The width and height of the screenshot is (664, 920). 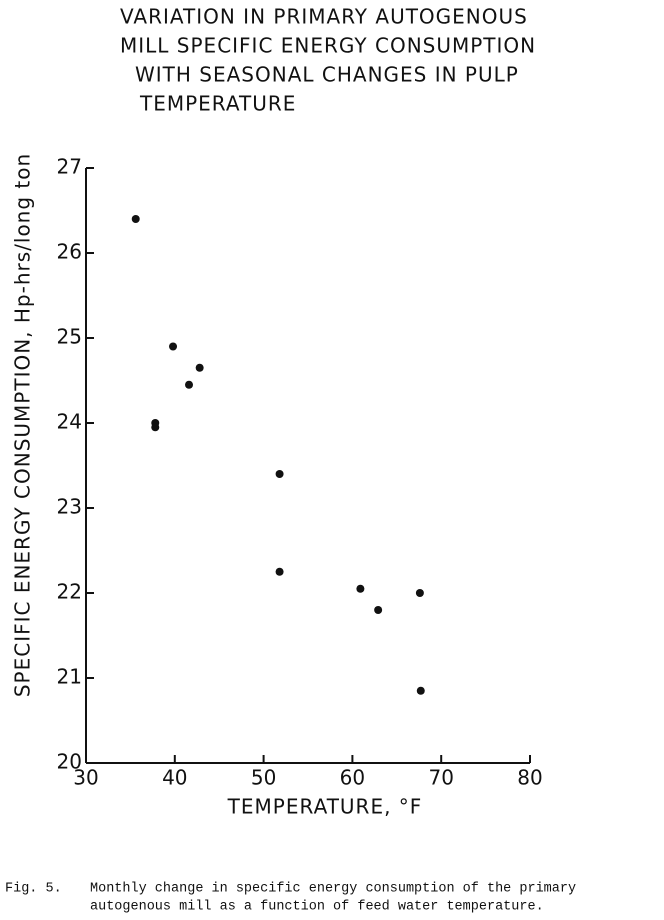 What do you see at coordinates (69, 167) in the screenshot?
I see `y-tick-label: 27` at bounding box center [69, 167].